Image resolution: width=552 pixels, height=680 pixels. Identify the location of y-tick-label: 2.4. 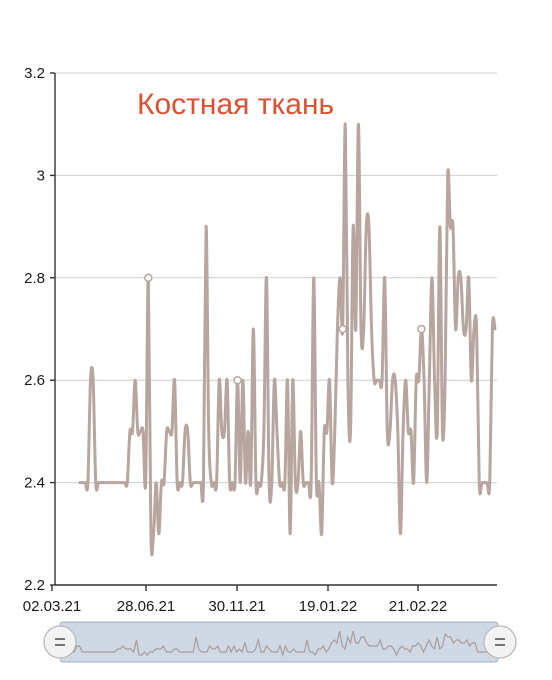
(34, 483).